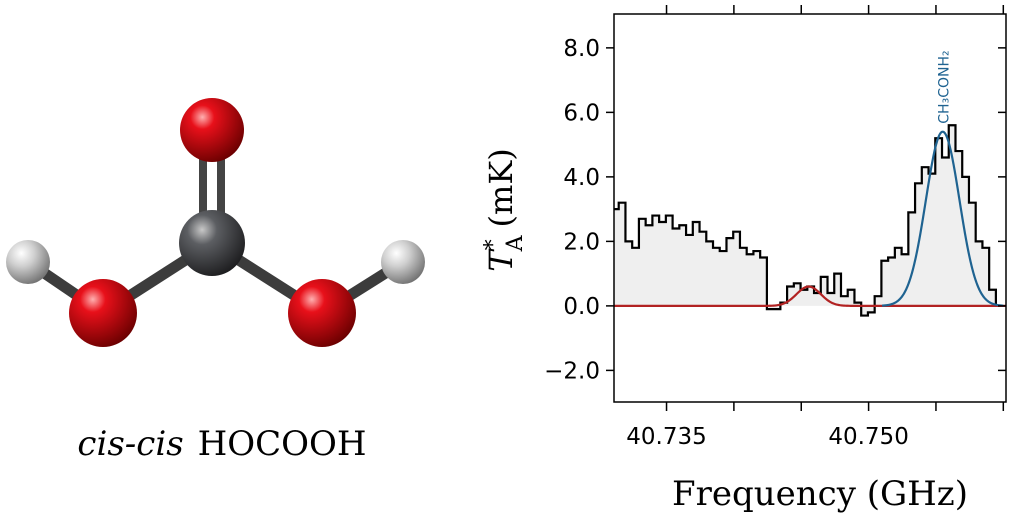 The height and width of the screenshot is (520, 1020). Describe the element at coordinates (515, 243) in the screenshot. I see `y-label-sub: A` at that location.